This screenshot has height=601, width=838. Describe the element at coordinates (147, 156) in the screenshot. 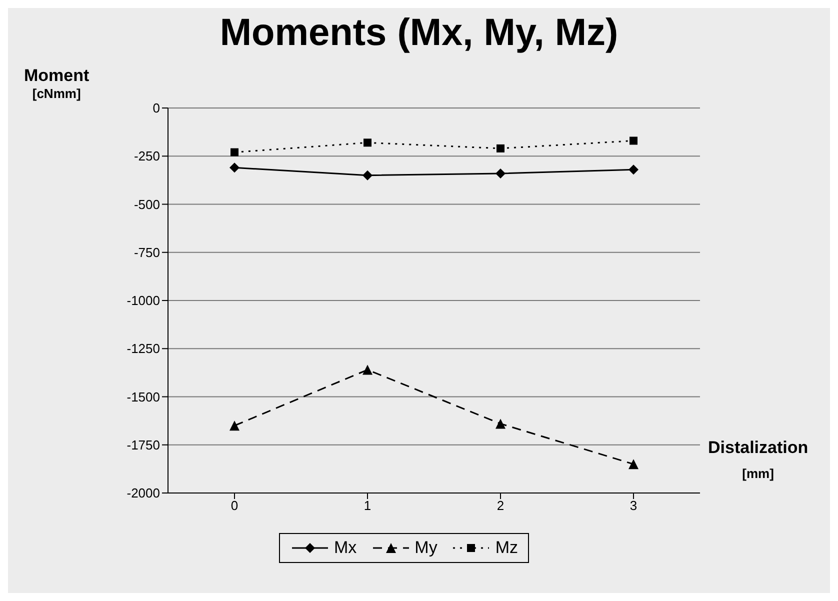

I see `y-tick-label: -250` at that location.